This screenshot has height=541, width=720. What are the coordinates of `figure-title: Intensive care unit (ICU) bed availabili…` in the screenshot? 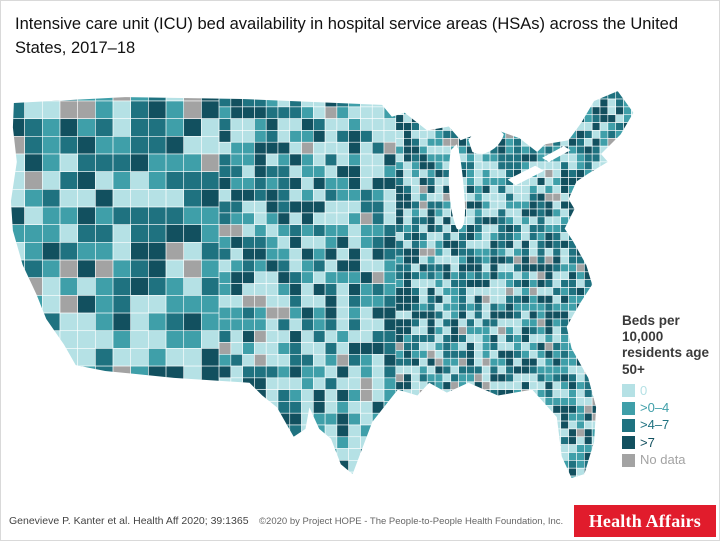 It's located at (347, 36).